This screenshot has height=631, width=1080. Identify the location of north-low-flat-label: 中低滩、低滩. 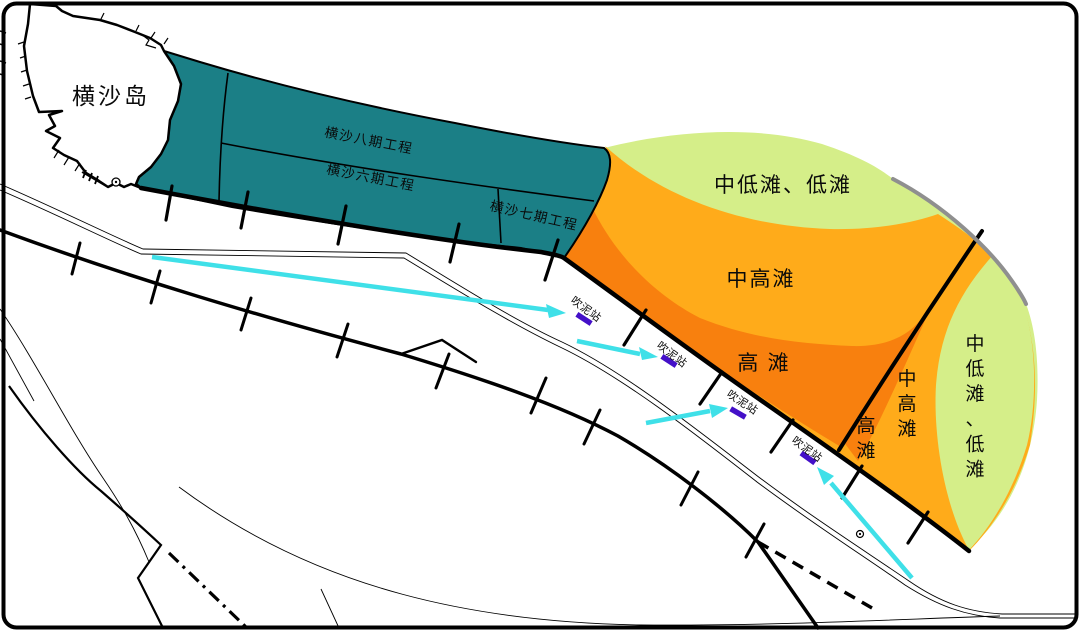
(783, 185).